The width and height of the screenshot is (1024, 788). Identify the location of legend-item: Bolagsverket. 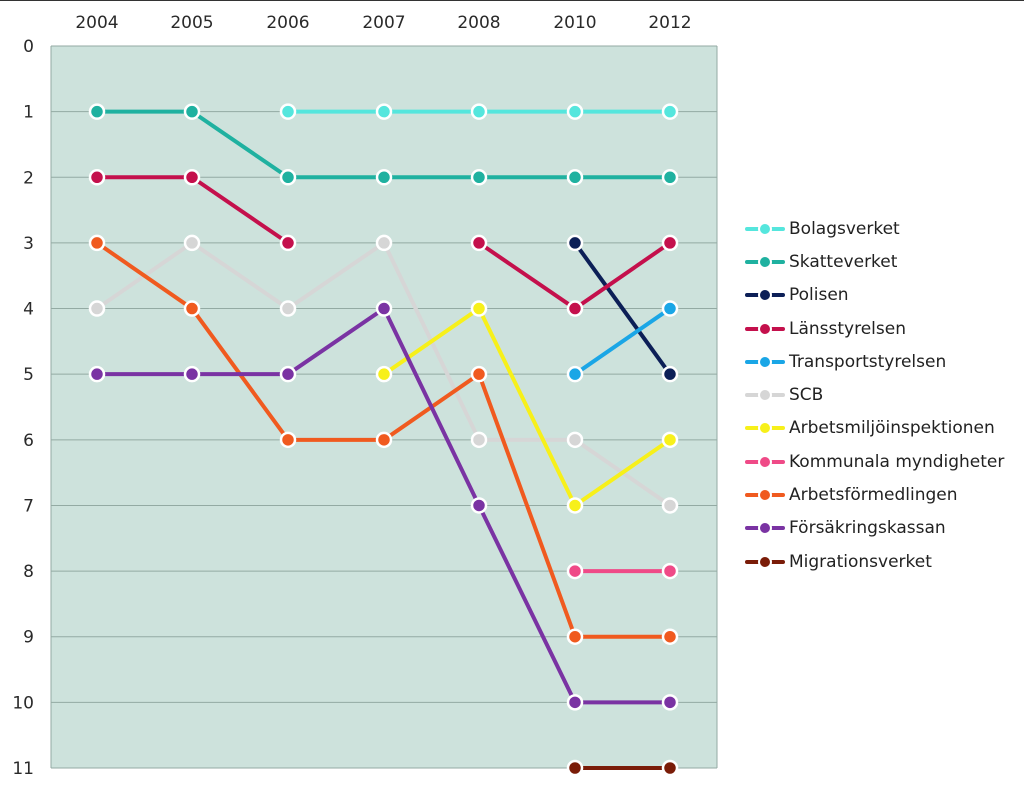
(874, 228).